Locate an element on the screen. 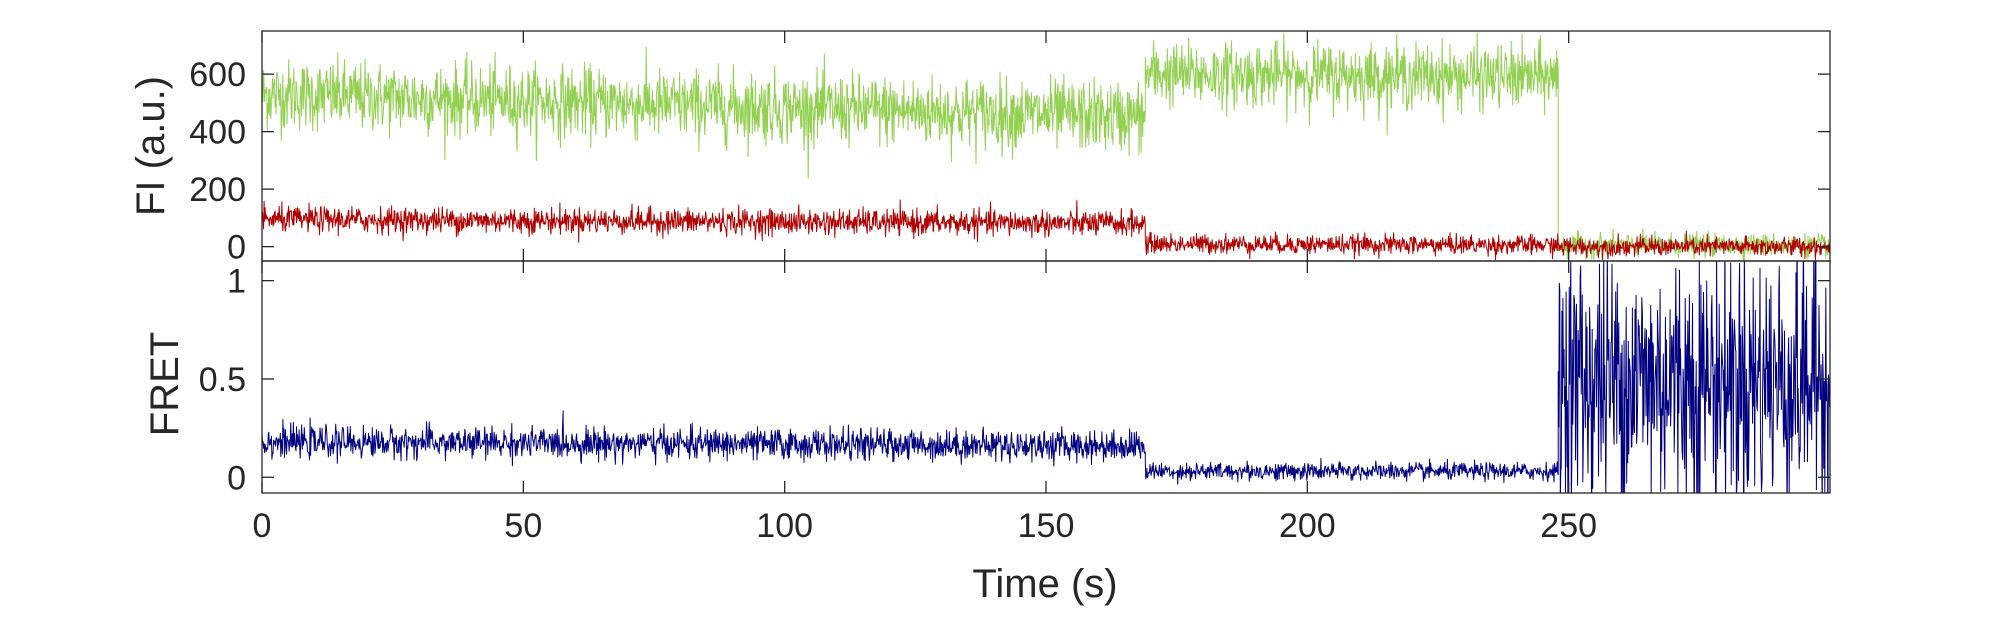 The height and width of the screenshot is (625, 2005). bottom-y-tick-label: 1 is located at coordinates (236, 282).